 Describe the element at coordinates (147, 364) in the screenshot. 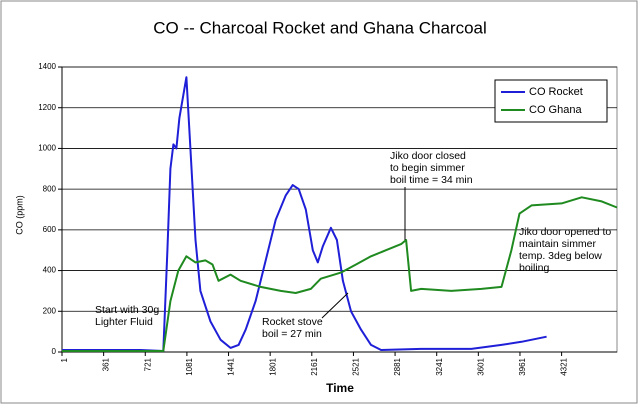

I see `x-tick-label: 721` at that location.